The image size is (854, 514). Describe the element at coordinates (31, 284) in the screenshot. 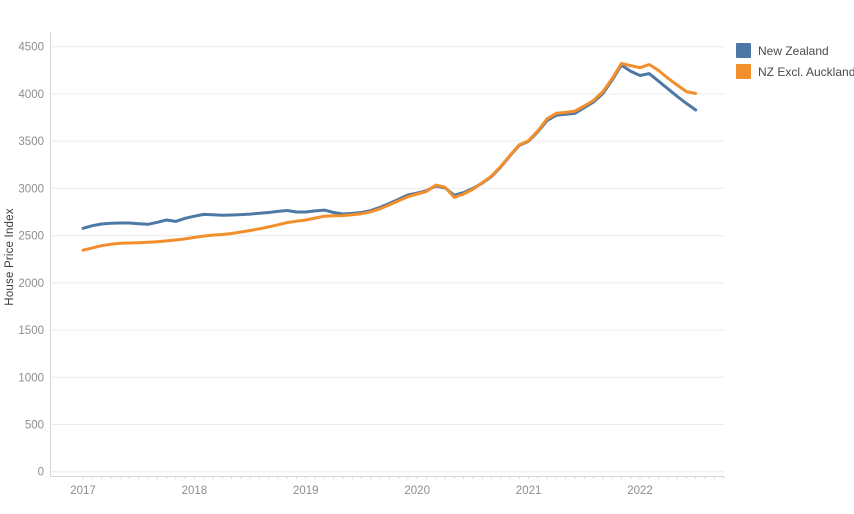

I see `y-tick-label-2000: 2000` at that location.